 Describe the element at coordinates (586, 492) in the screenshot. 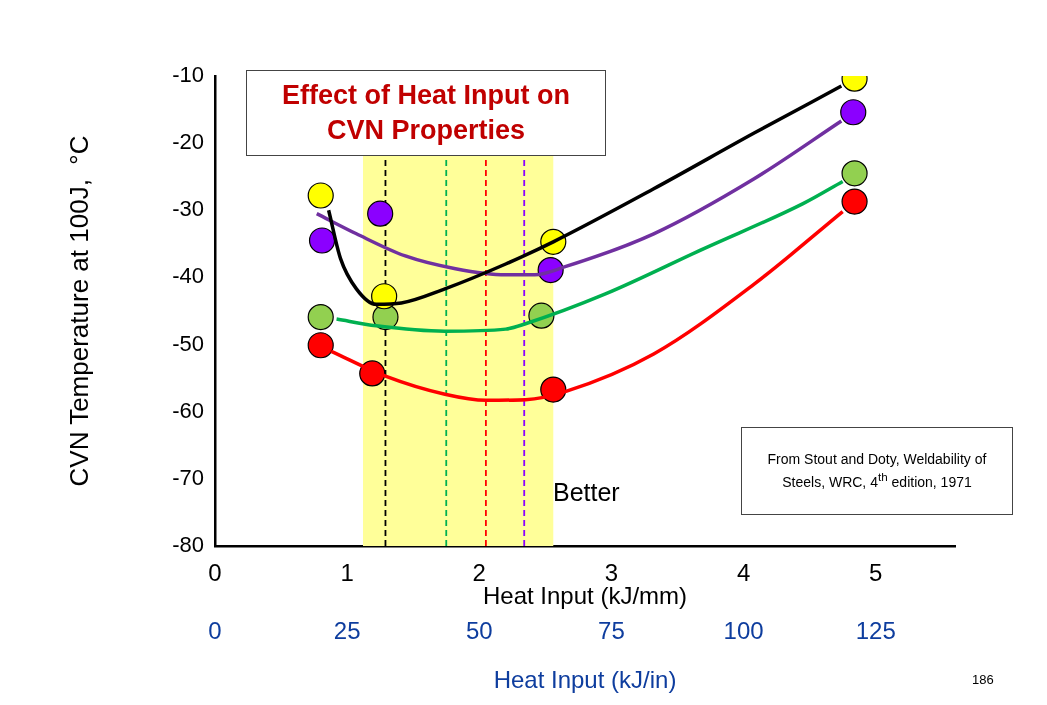

I see `annotation: Better` at that location.